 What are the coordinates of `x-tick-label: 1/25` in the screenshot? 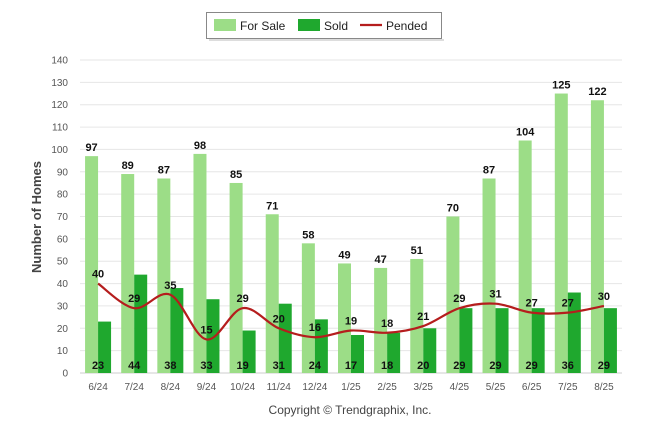 It's located at (351, 387).